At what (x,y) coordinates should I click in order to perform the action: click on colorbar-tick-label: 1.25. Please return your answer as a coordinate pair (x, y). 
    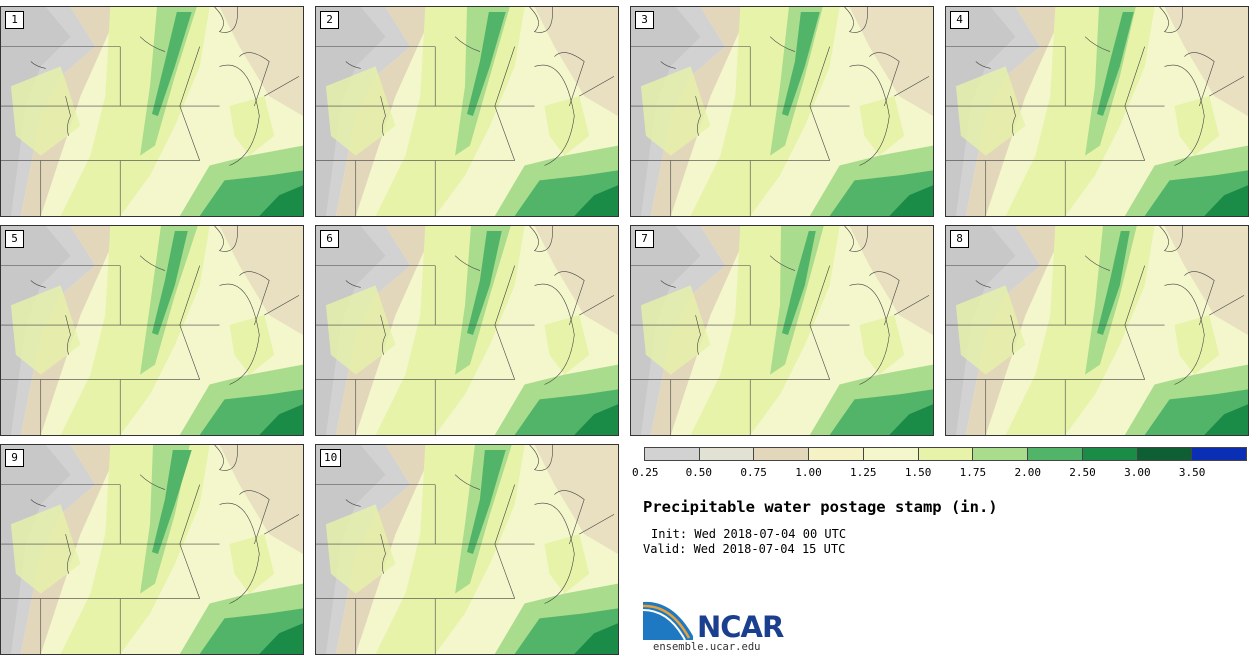
    Looking at the image, I should click on (863, 472).